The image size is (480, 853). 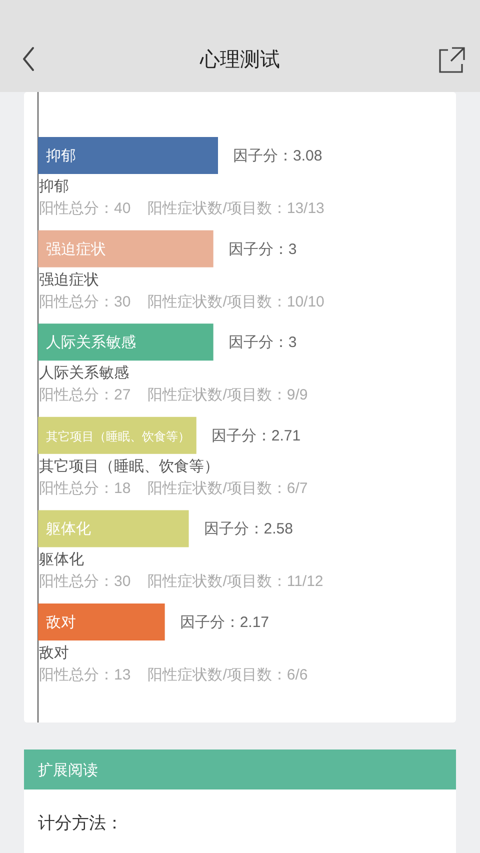 I want to click on annotation: 阳性总分：13, so click(x=85, y=675).